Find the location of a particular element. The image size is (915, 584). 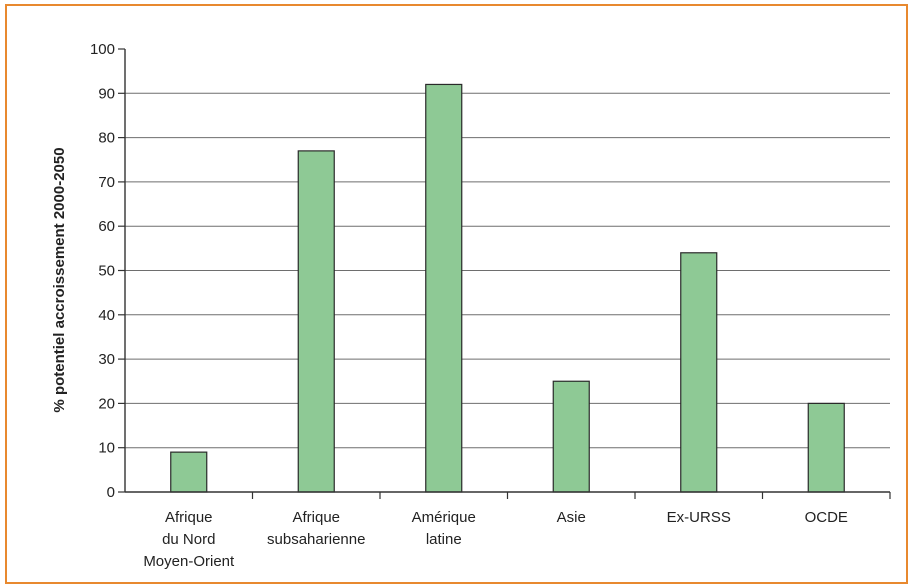

y-tick-label: 100 is located at coordinates (102, 49).